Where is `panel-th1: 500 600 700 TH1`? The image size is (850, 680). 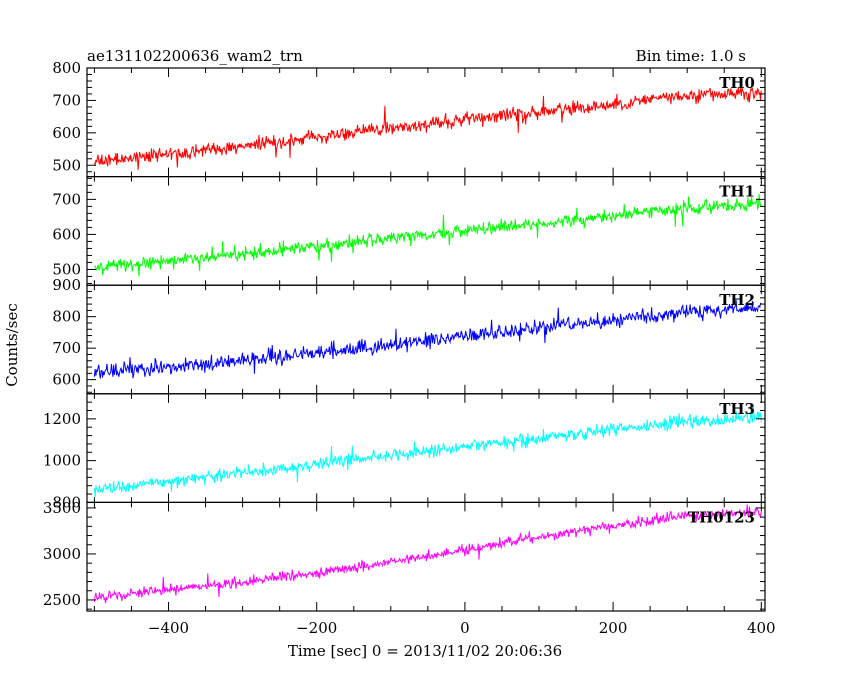 panel-th1: 500 600 700 TH1 is located at coordinates (409, 231).